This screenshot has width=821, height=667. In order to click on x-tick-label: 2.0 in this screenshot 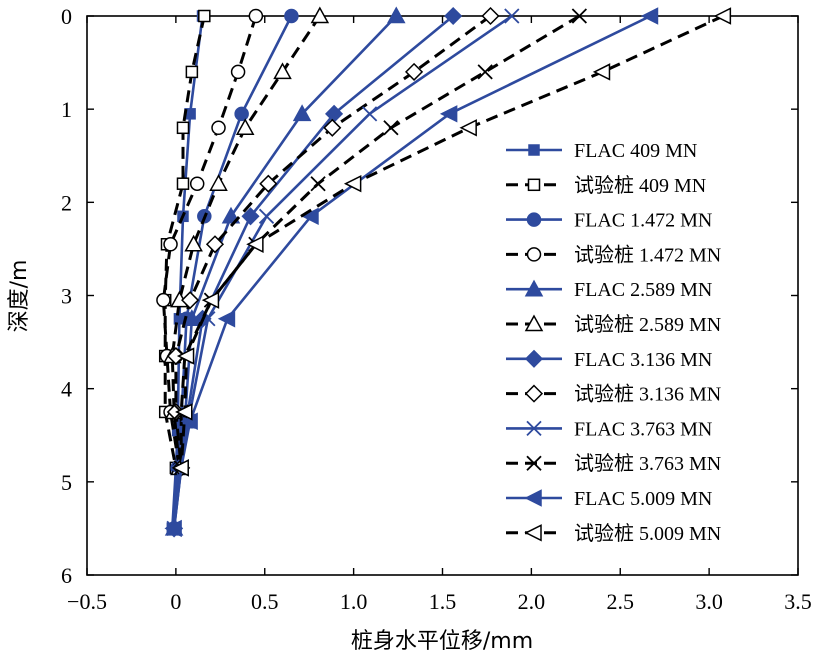, I will do `click(532, 601)`.